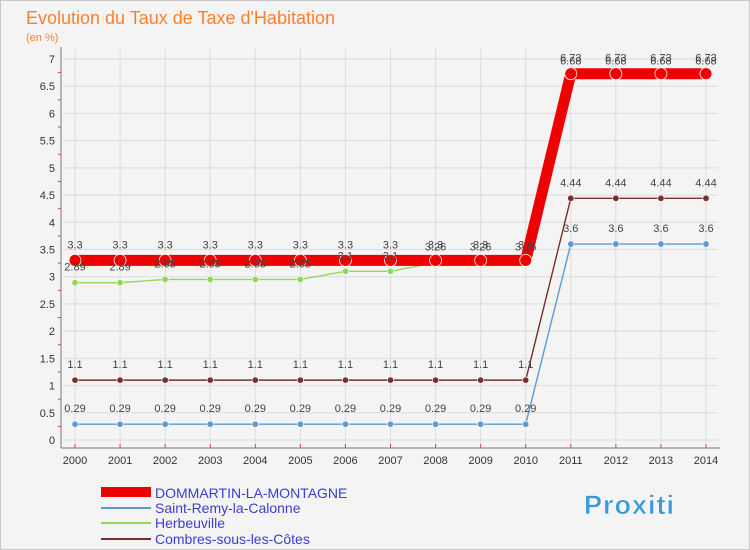 This screenshot has height=550, width=750. What do you see at coordinates (52, 60) in the screenshot?
I see `y-tick-label: 7` at bounding box center [52, 60].